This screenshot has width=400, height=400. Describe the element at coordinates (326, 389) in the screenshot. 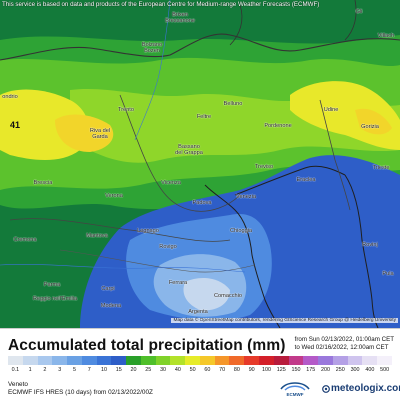

I see `meteologix-logo-icon` at that location.